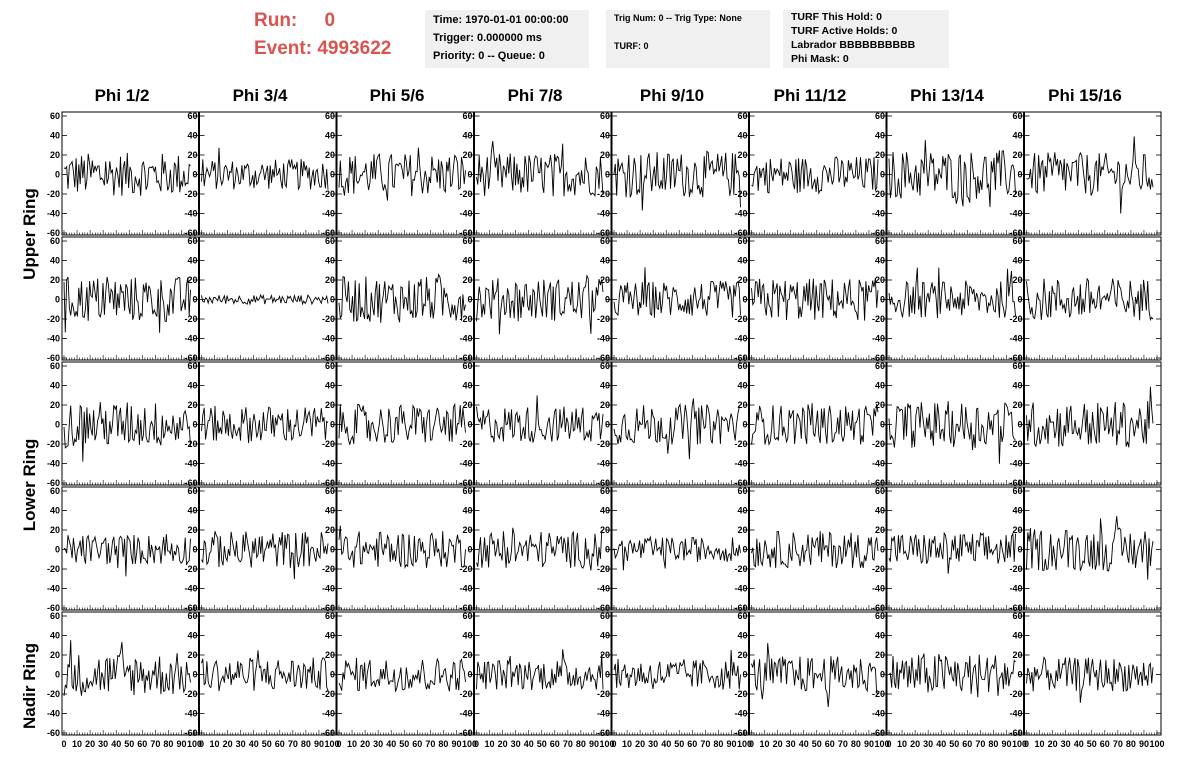 This screenshot has width=1196, height=772. Describe the element at coordinates (319, 744) in the screenshot. I see `x-tick-label: 90` at that location.